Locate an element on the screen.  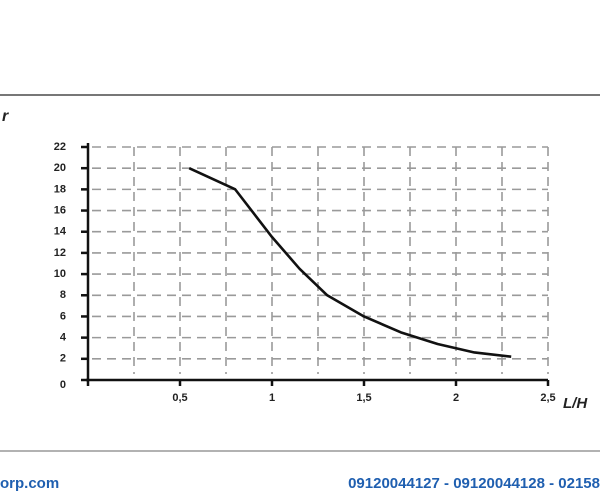
y-tick-label: 4 is located at coordinates (63, 338).